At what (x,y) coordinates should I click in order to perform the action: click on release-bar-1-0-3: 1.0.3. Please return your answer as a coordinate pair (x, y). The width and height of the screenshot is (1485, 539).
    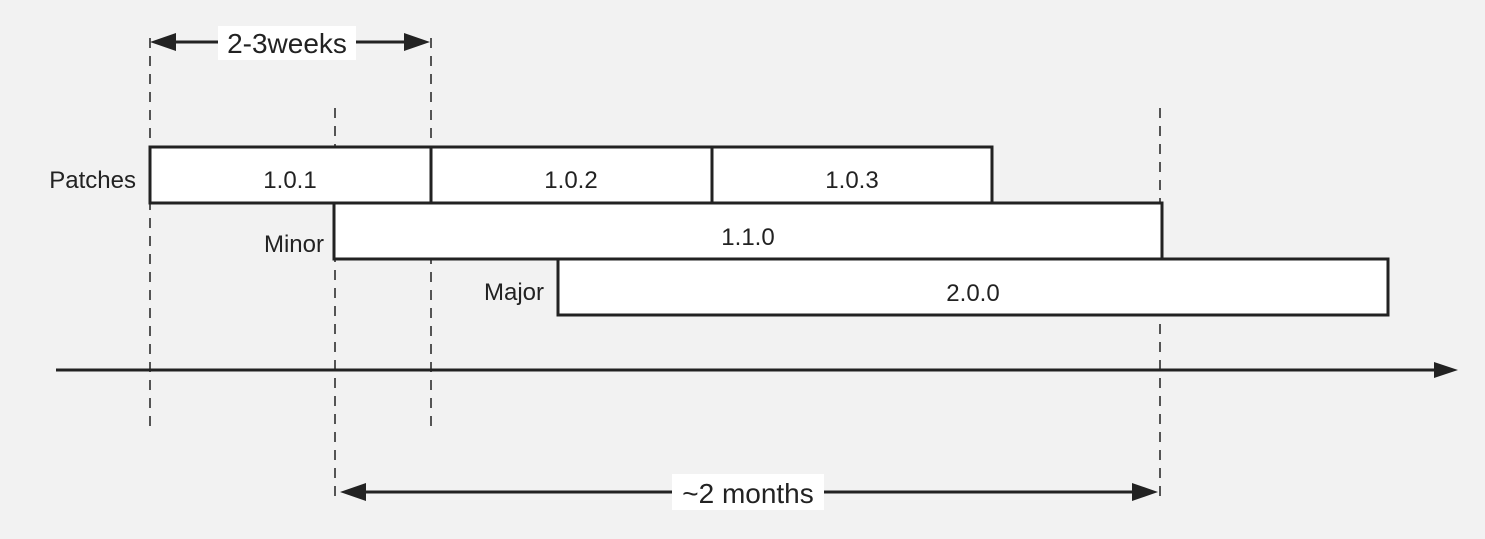
    Looking at the image, I should click on (852, 175).